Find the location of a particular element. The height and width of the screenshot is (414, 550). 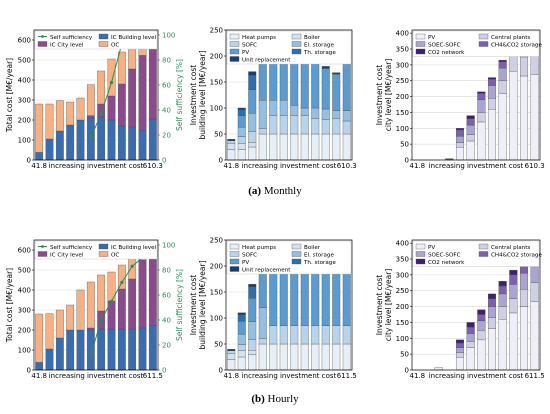

legend-label: SOFC is located at coordinates (249, 46).